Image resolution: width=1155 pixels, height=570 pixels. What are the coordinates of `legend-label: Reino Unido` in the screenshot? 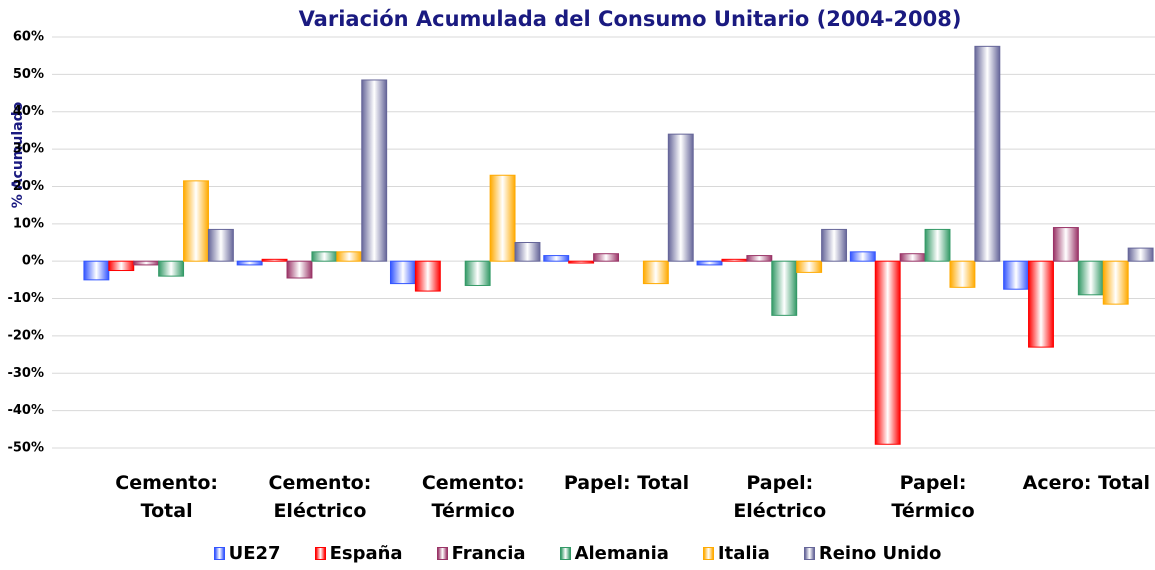 It's located at (880, 553).